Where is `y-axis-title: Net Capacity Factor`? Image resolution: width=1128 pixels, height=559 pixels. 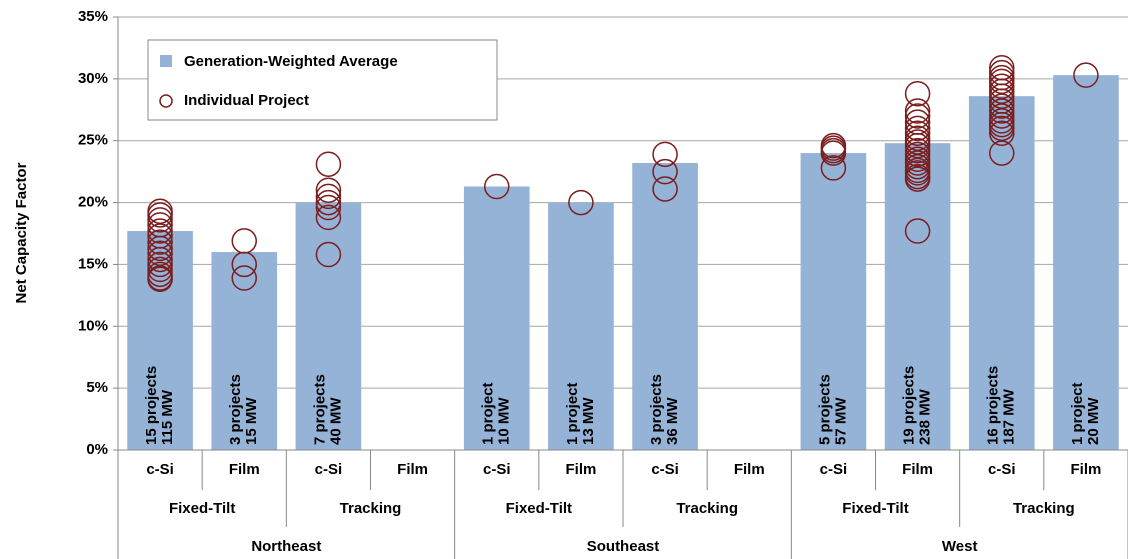
y-axis-title: Net Capacity Factor is located at coordinates (21, 232).